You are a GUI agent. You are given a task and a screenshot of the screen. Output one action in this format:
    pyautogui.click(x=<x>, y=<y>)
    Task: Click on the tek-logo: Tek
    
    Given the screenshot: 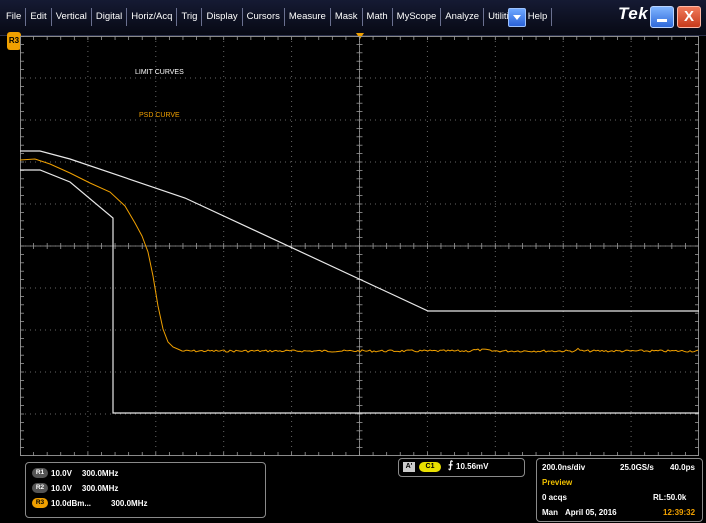 What is the action you would take?
    pyautogui.click(x=633, y=13)
    